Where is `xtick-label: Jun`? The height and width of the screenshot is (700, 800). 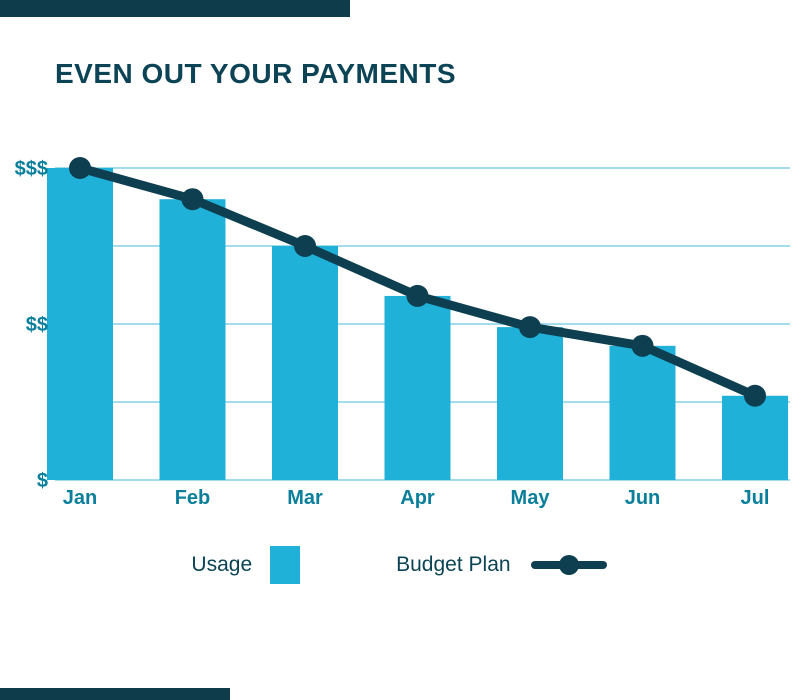 xtick-label: Jun is located at coordinates (643, 498).